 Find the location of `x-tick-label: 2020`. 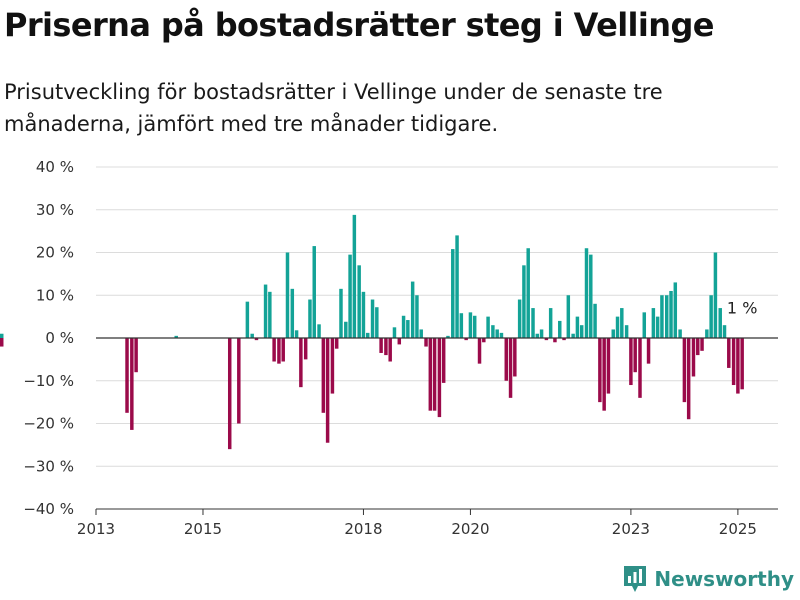

x-tick-label: 2020 is located at coordinates (470, 529).